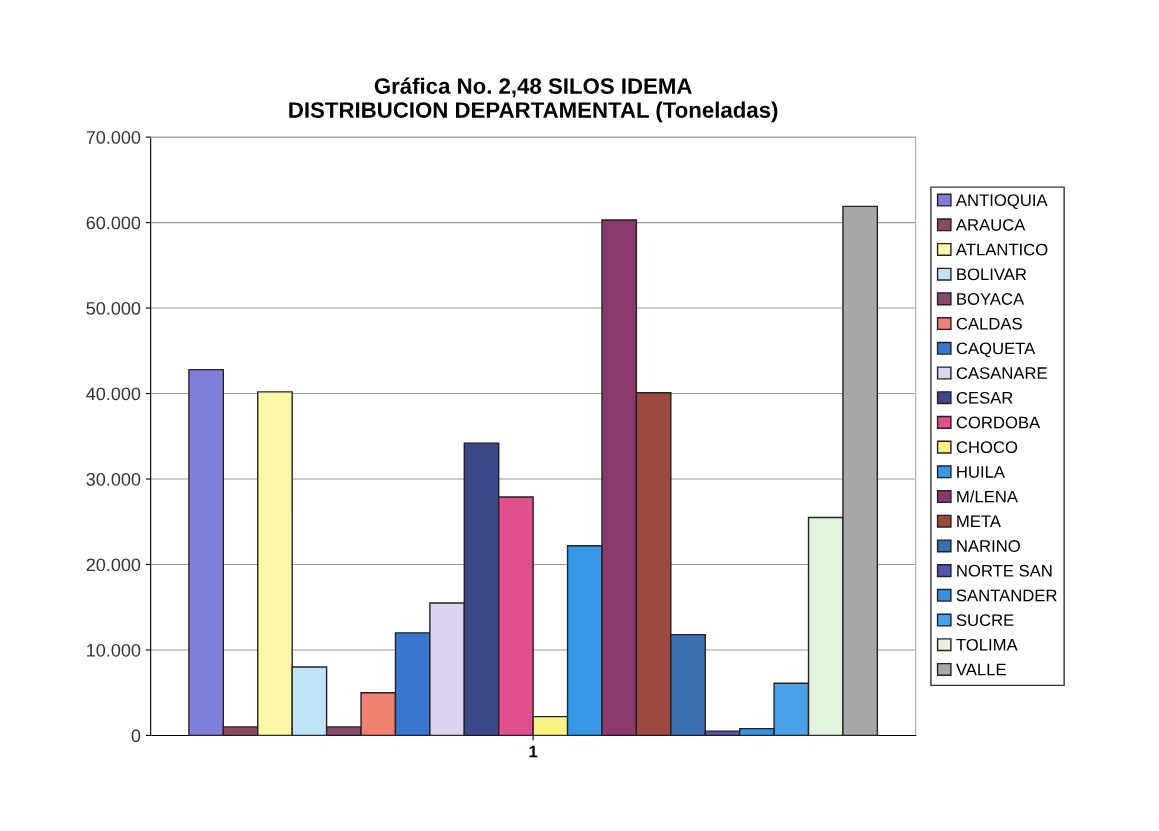 This screenshot has width=1159, height=831. Describe the element at coordinates (113, 308) in the screenshot. I see `y-tick-label: 50.000` at that location.